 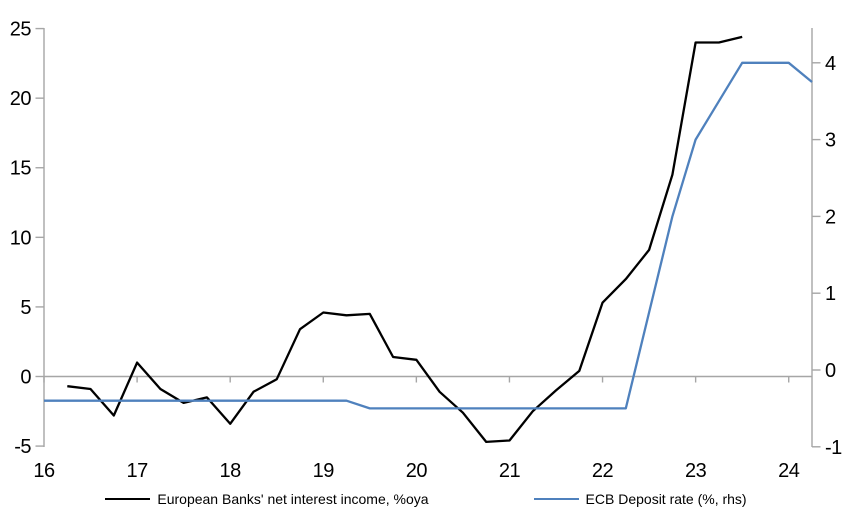 I want to click on legend-line-swatch-black, so click(x=128, y=499).